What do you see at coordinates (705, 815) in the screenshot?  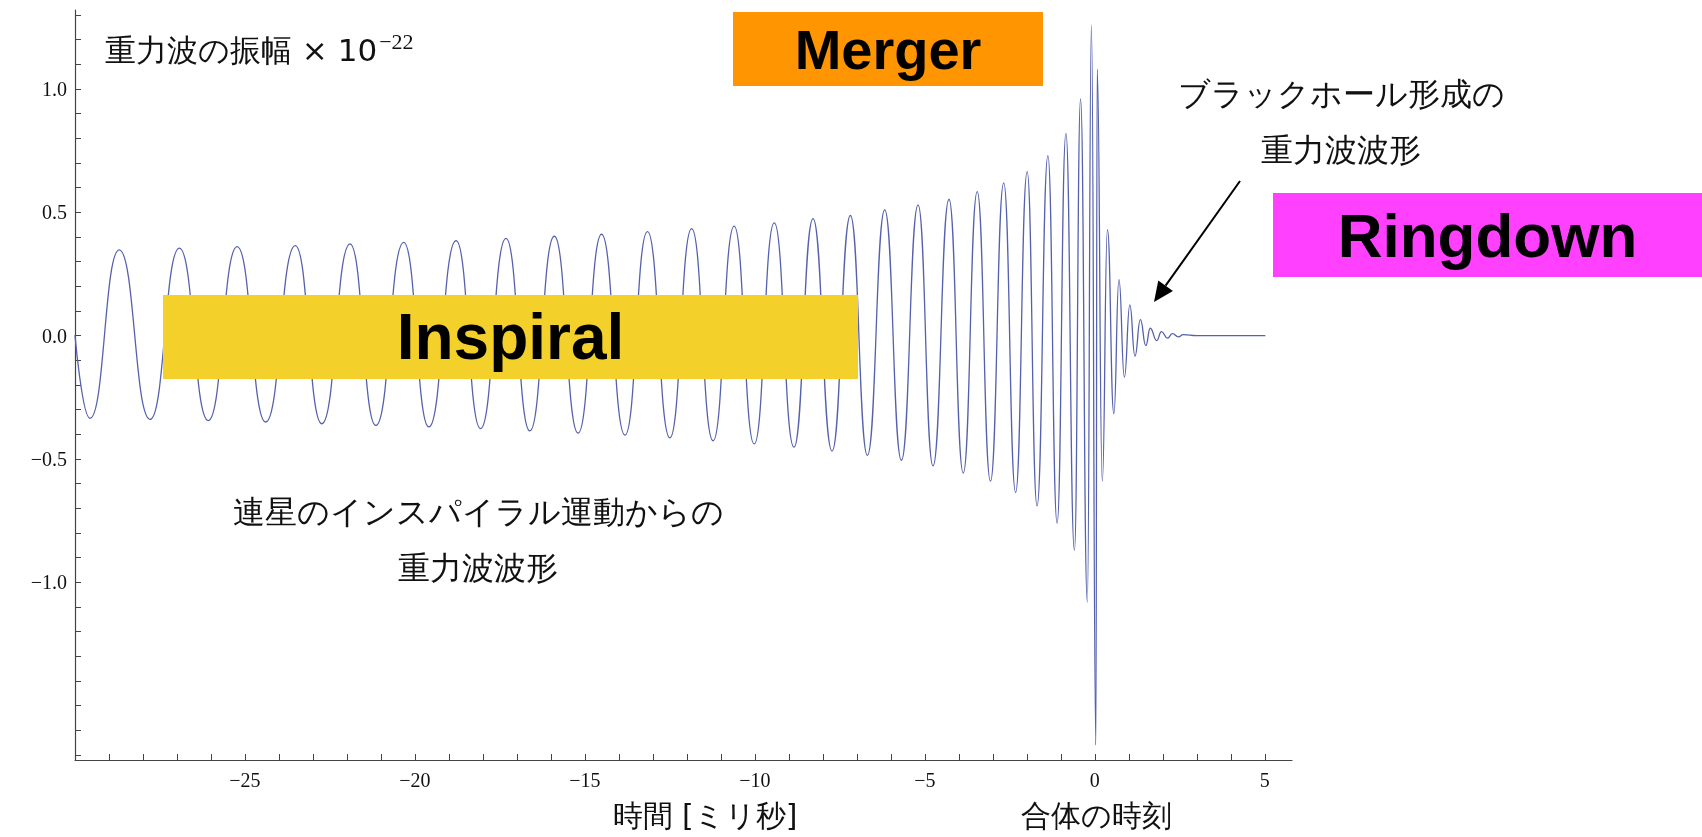 I see `x-axis-title: 時間 [ミリ秒]` at bounding box center [705, 815].